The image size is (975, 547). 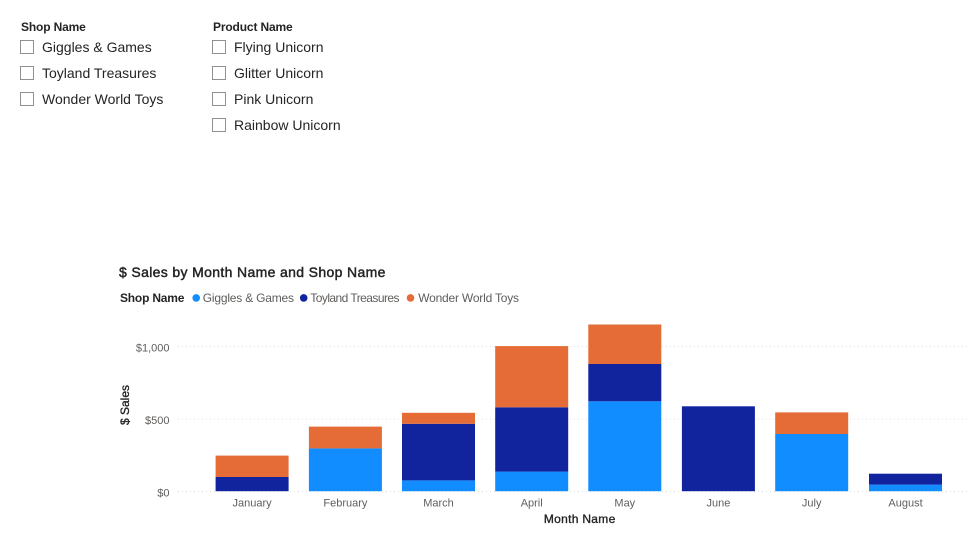 What do you see at coordinates (248, 298) in the screenshot?
I see `svg-text: Giggles & Games` at bounding box center [248, 298].